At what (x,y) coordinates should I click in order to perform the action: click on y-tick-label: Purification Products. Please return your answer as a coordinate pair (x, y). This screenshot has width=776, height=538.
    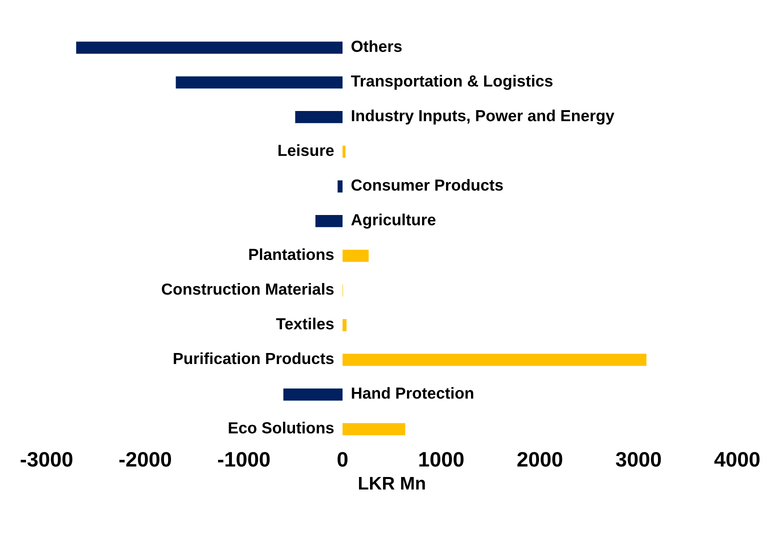
    Looking at the image, I should click on (254, 358).